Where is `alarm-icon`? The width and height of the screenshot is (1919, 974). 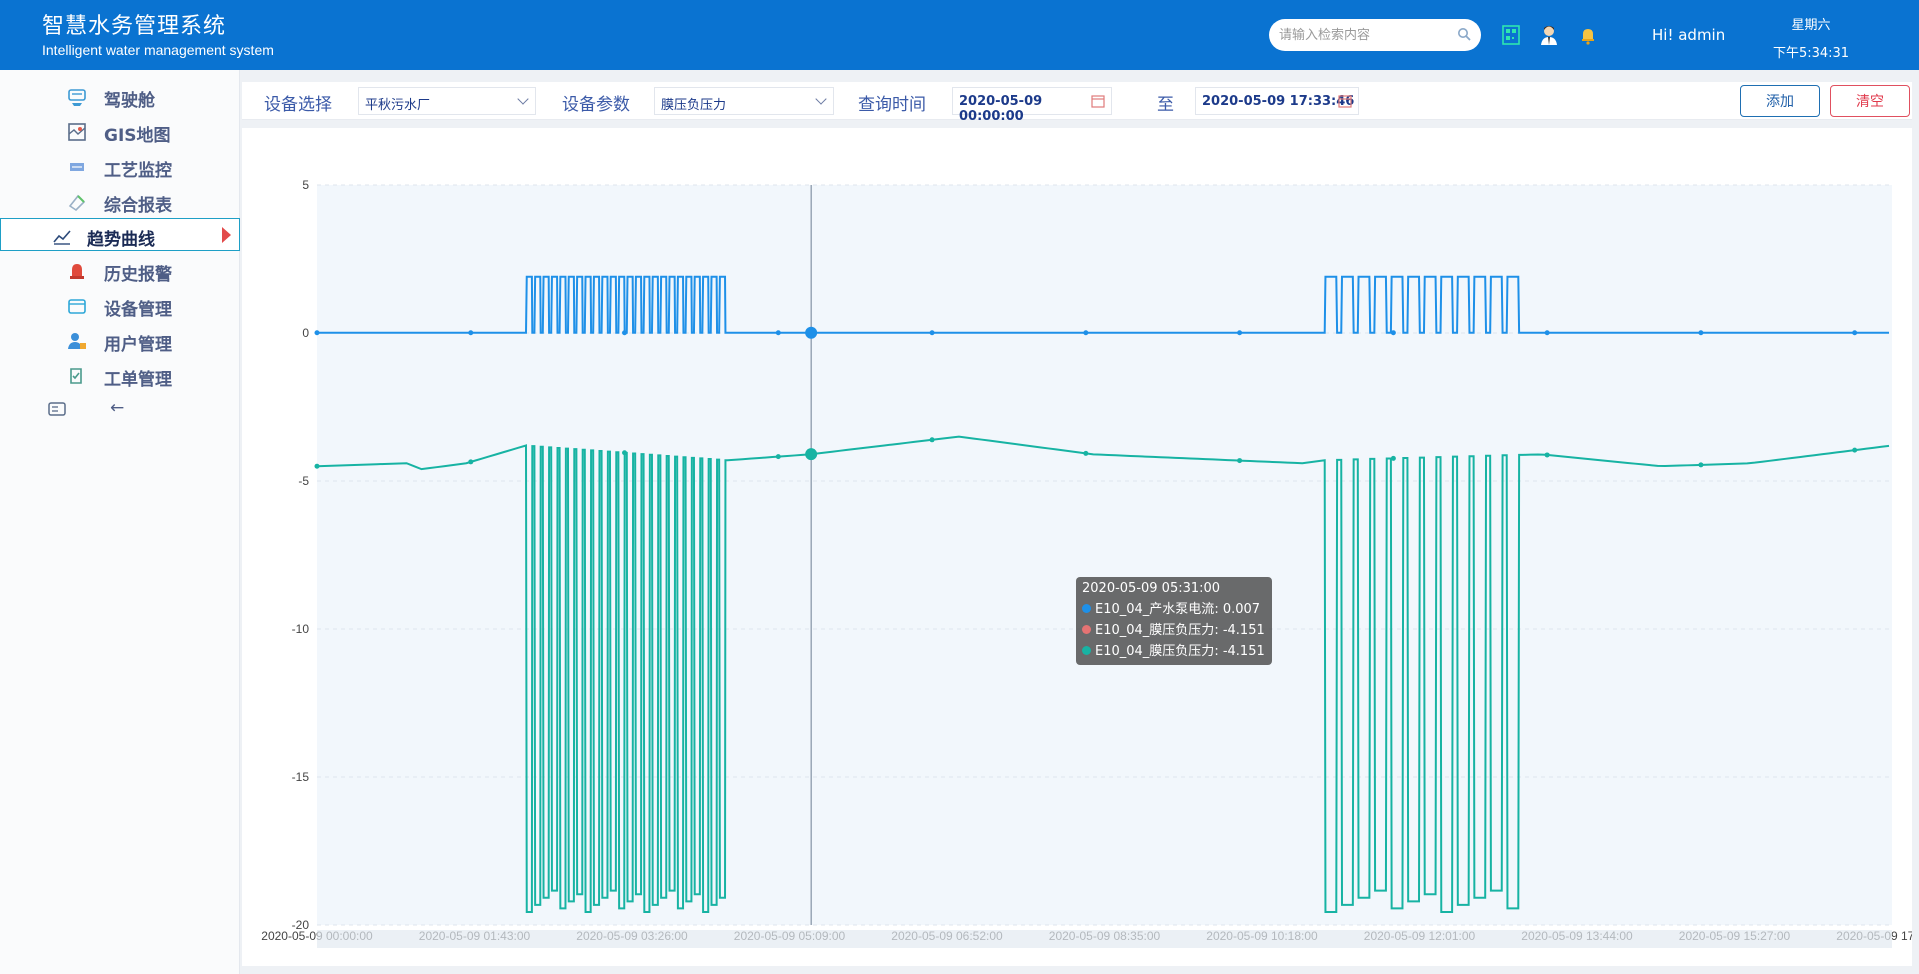 alarm-icon is located at coordinates (77, 271).